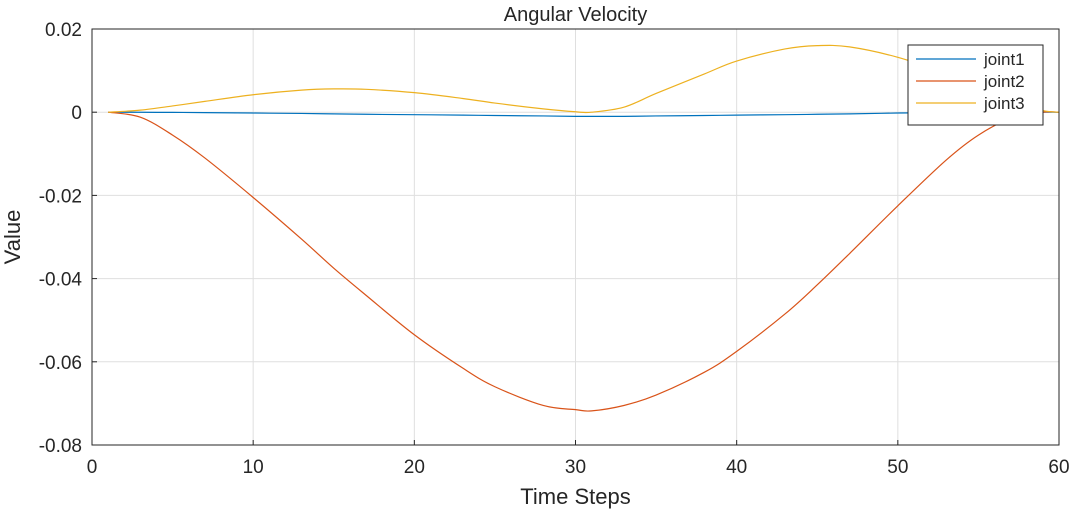 The height and width of the screenshot is (512, 1073). Describe the element at coordinates (12, 237) in the screenshot. I see `y-axis-label: Value` at that location.